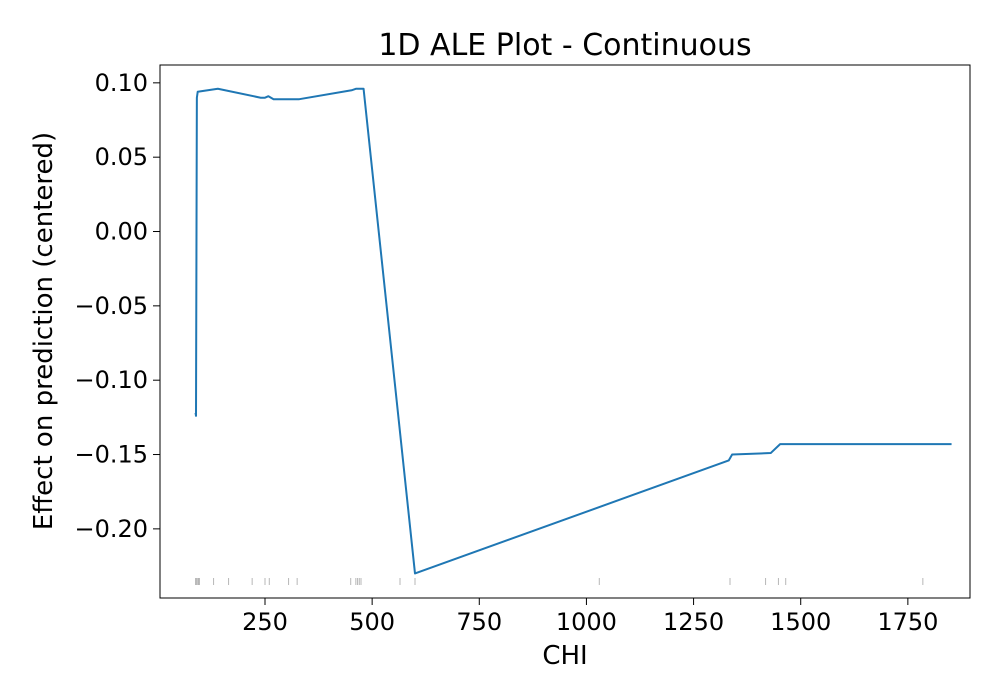  What do you see at coordinates (111, 306) in the screenshot?
I see `y-tick-label: −0.05` at bounding box center [111, 306].